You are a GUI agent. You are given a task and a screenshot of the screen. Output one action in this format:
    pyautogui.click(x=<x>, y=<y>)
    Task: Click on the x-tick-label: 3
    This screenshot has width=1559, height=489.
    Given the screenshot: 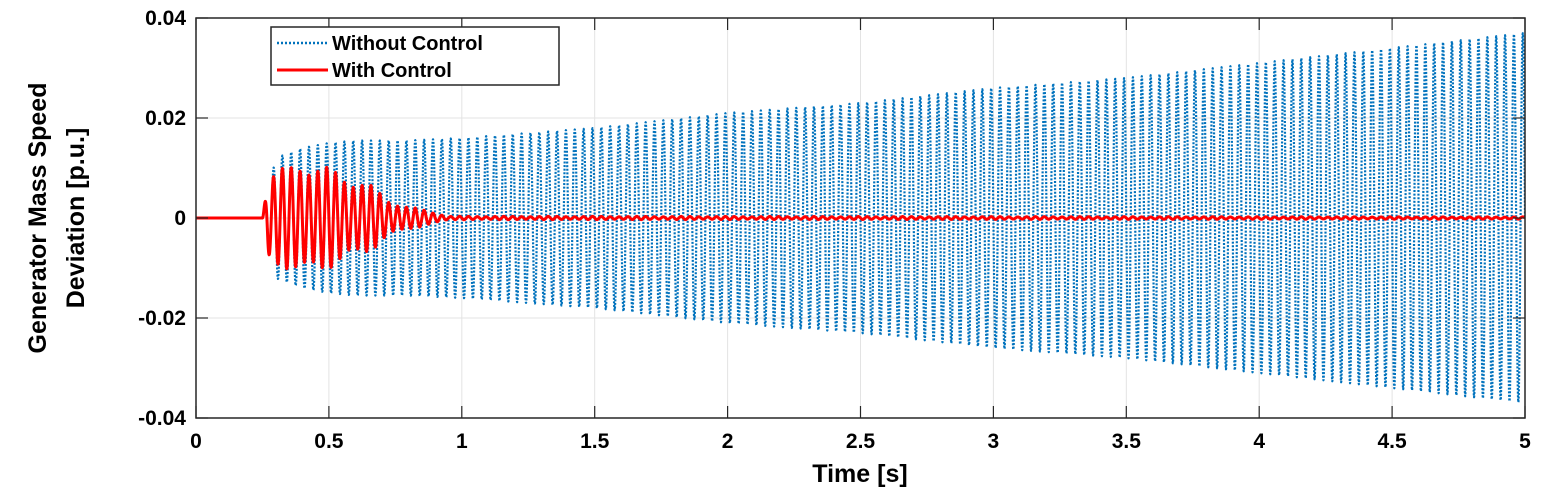 What is the action you would take?
    pyautogui.click(x=994, y=441)
    